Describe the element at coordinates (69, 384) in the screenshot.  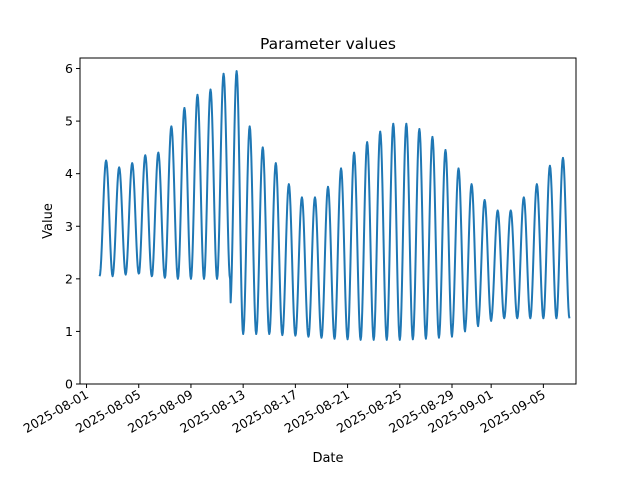
I see `y-tick-label: 0` at that location.